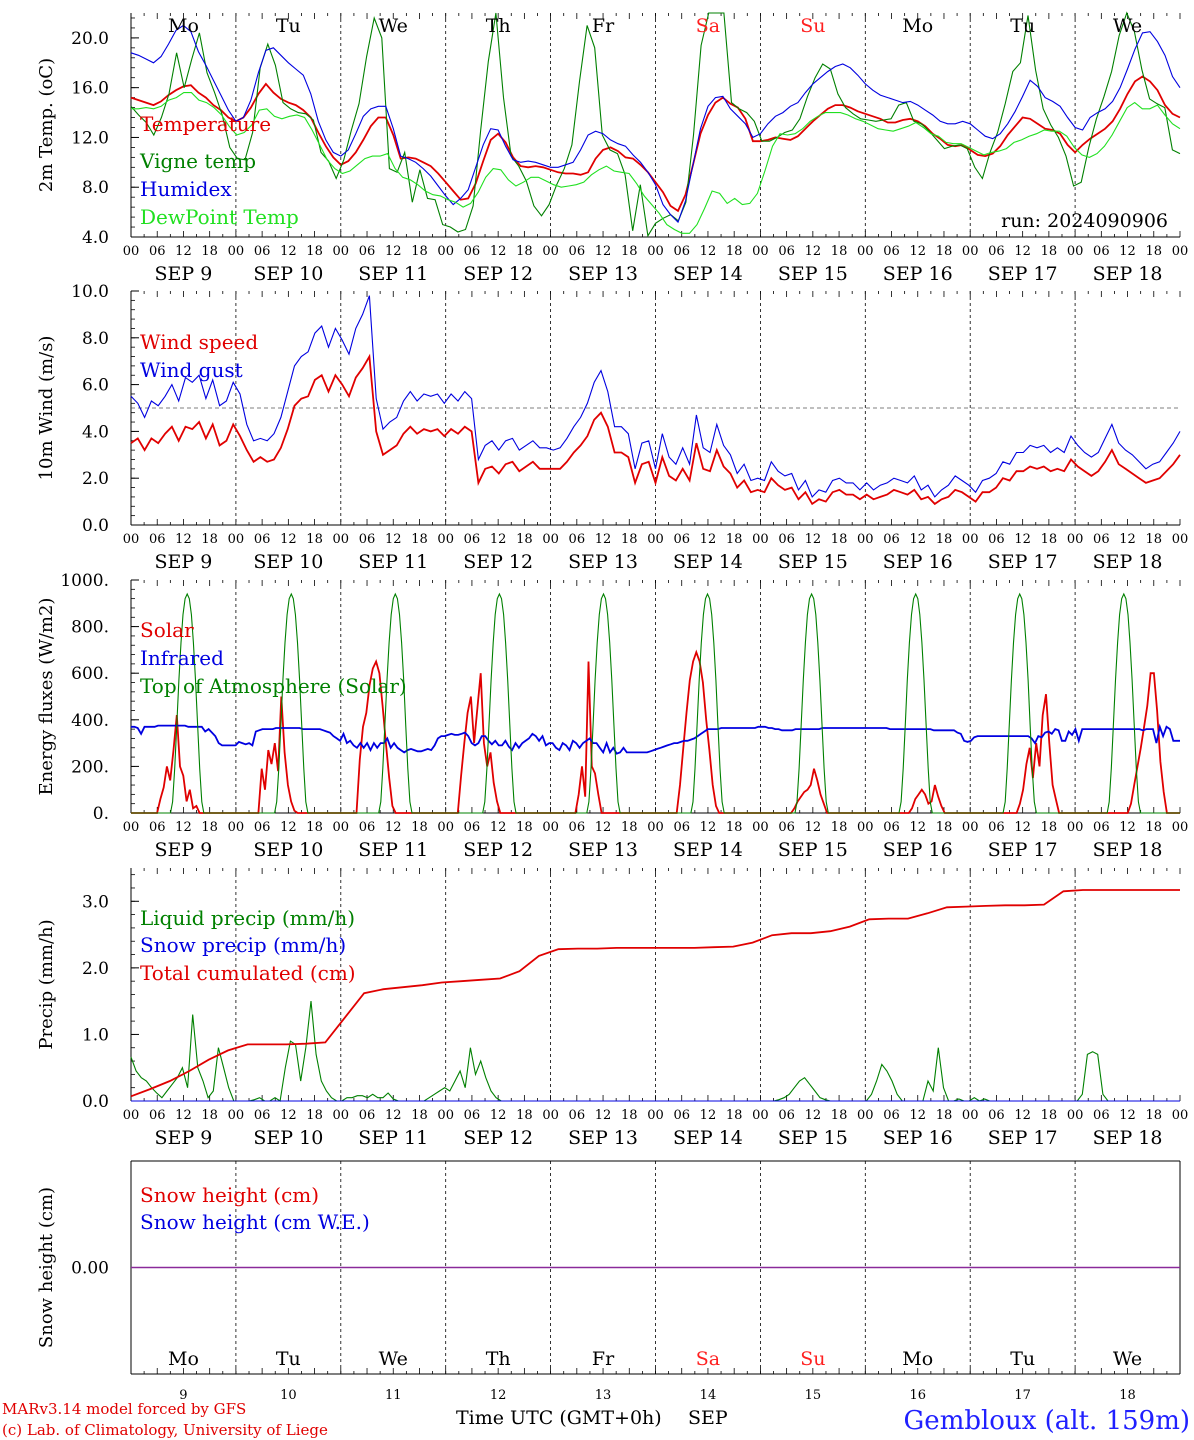 This screenshot has height=1440, width=1194. I want to click on weekday-label: Su, so click(812, 26).